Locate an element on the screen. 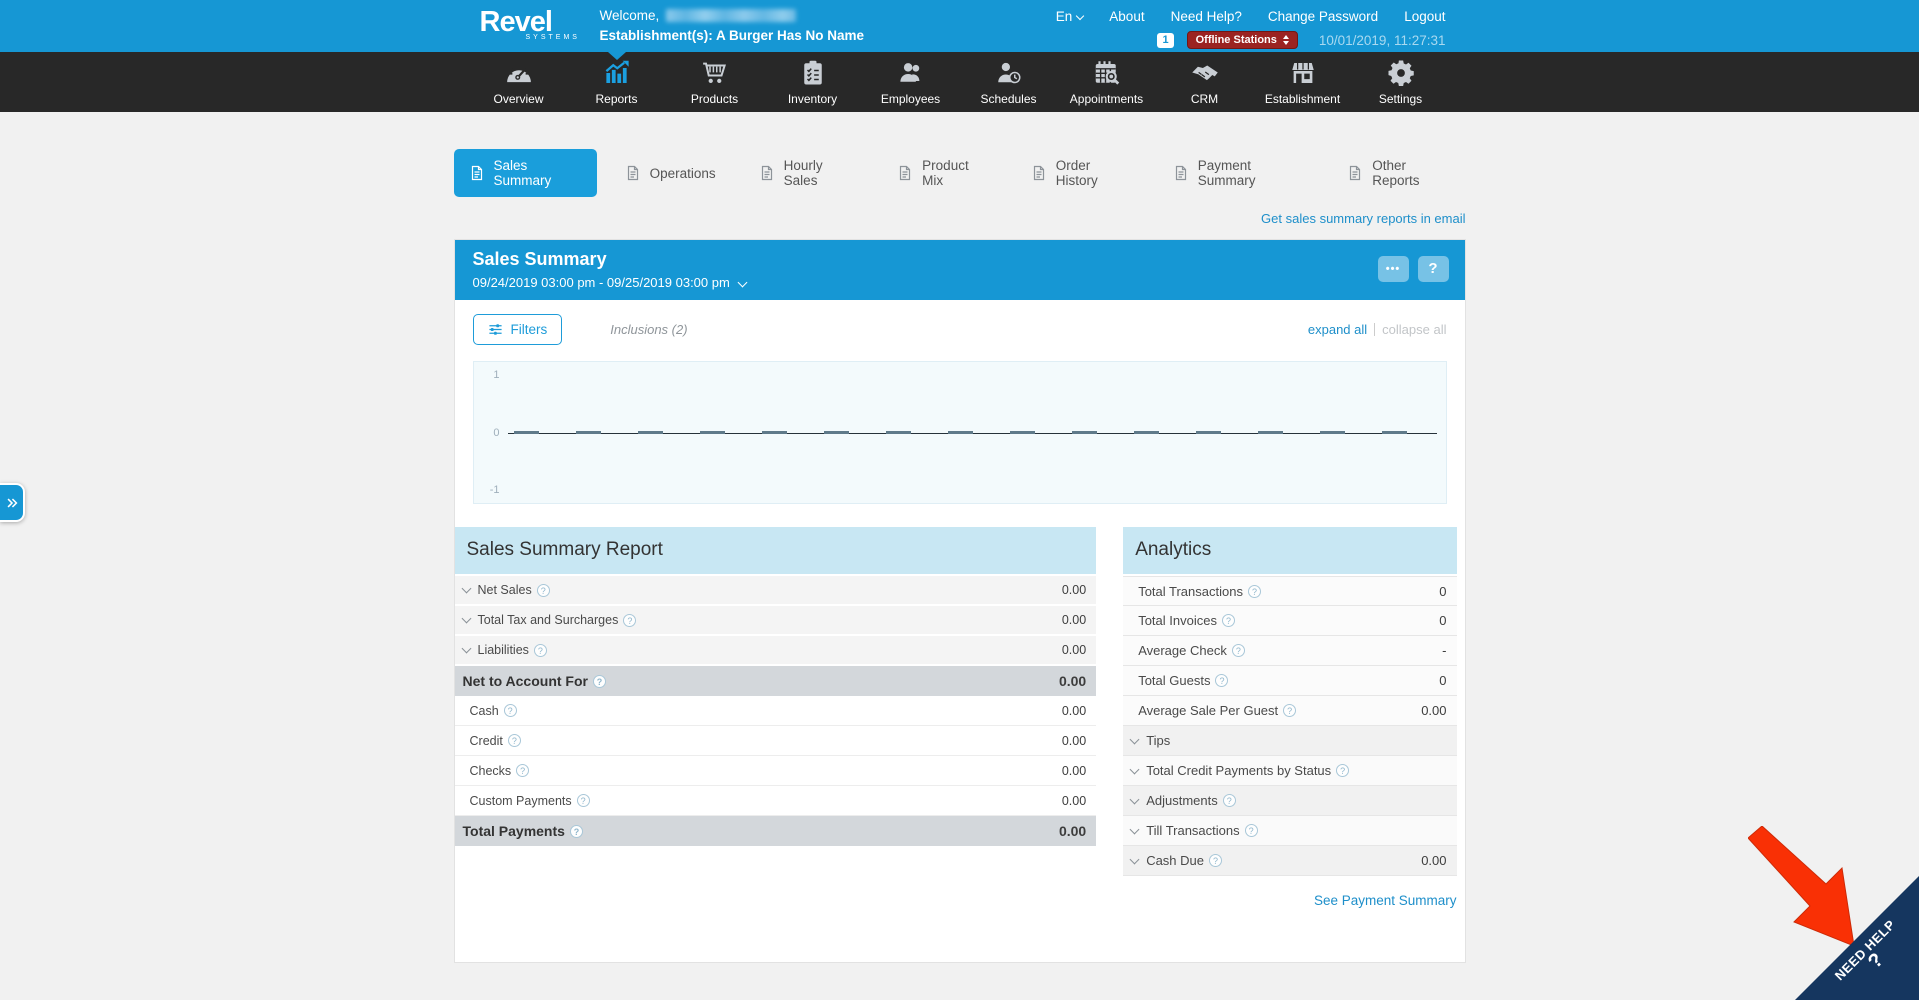 The width and height of the screenshot is (1919, 1000). nav-item-products: Products is located at coordinates (715, 79).